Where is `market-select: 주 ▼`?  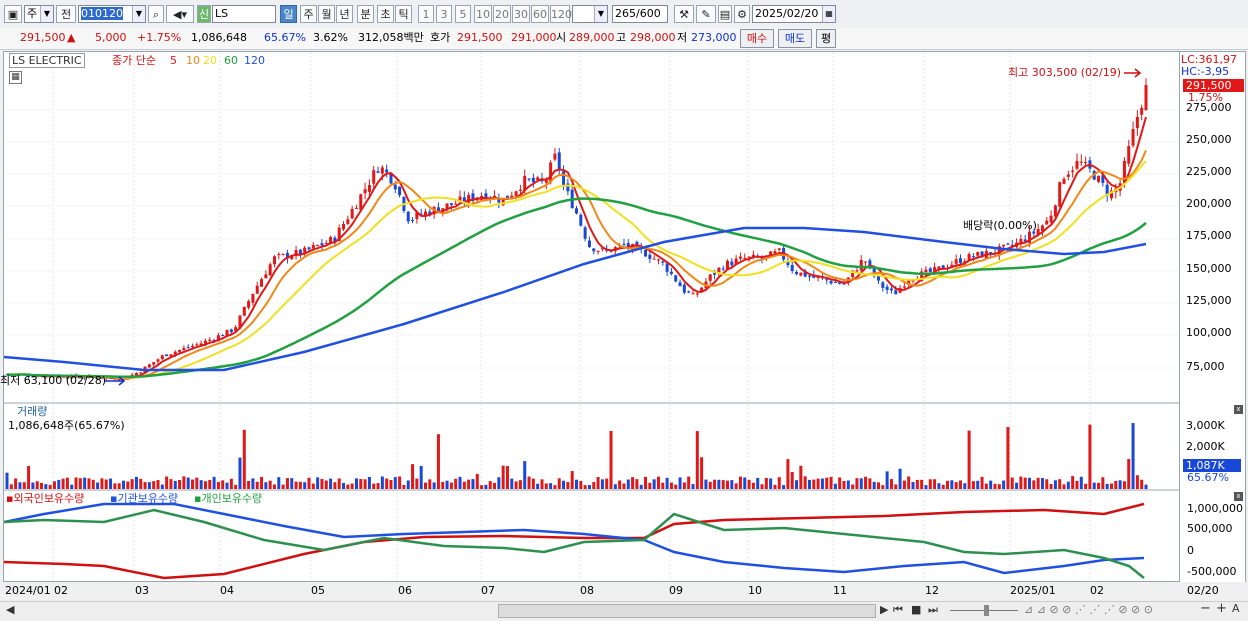 market-select: 주 ▼ is located at coordinates (39, 14).